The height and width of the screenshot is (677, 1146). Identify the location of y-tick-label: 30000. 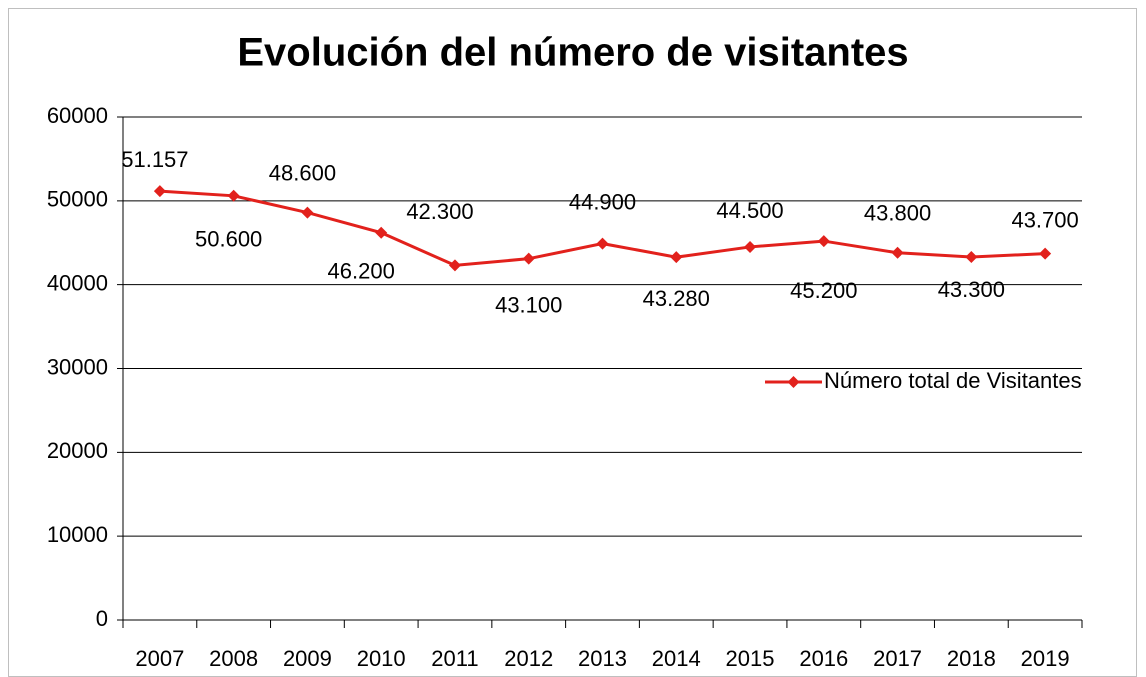
(77, 366).